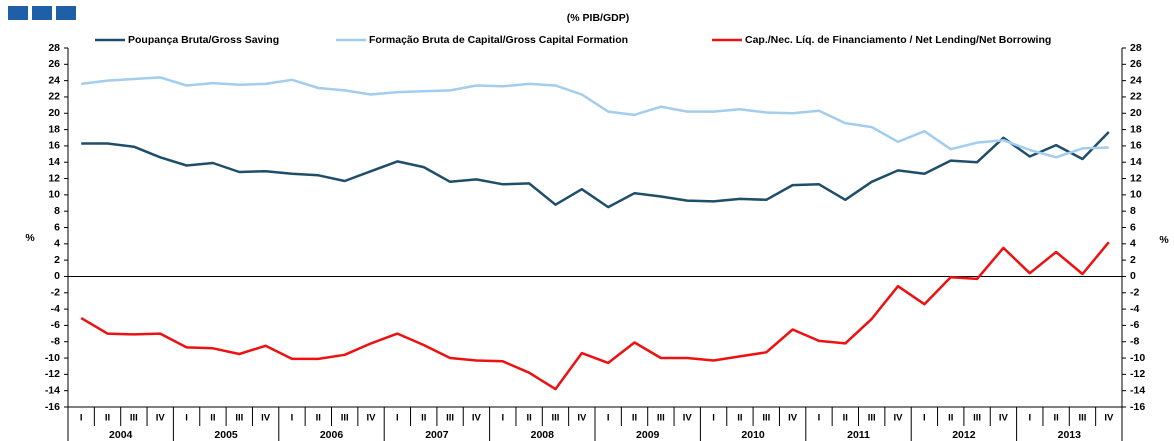 The height and width of the screenshot is (441, 1174). I want to click on year-label: 2006, so click(332, 435).